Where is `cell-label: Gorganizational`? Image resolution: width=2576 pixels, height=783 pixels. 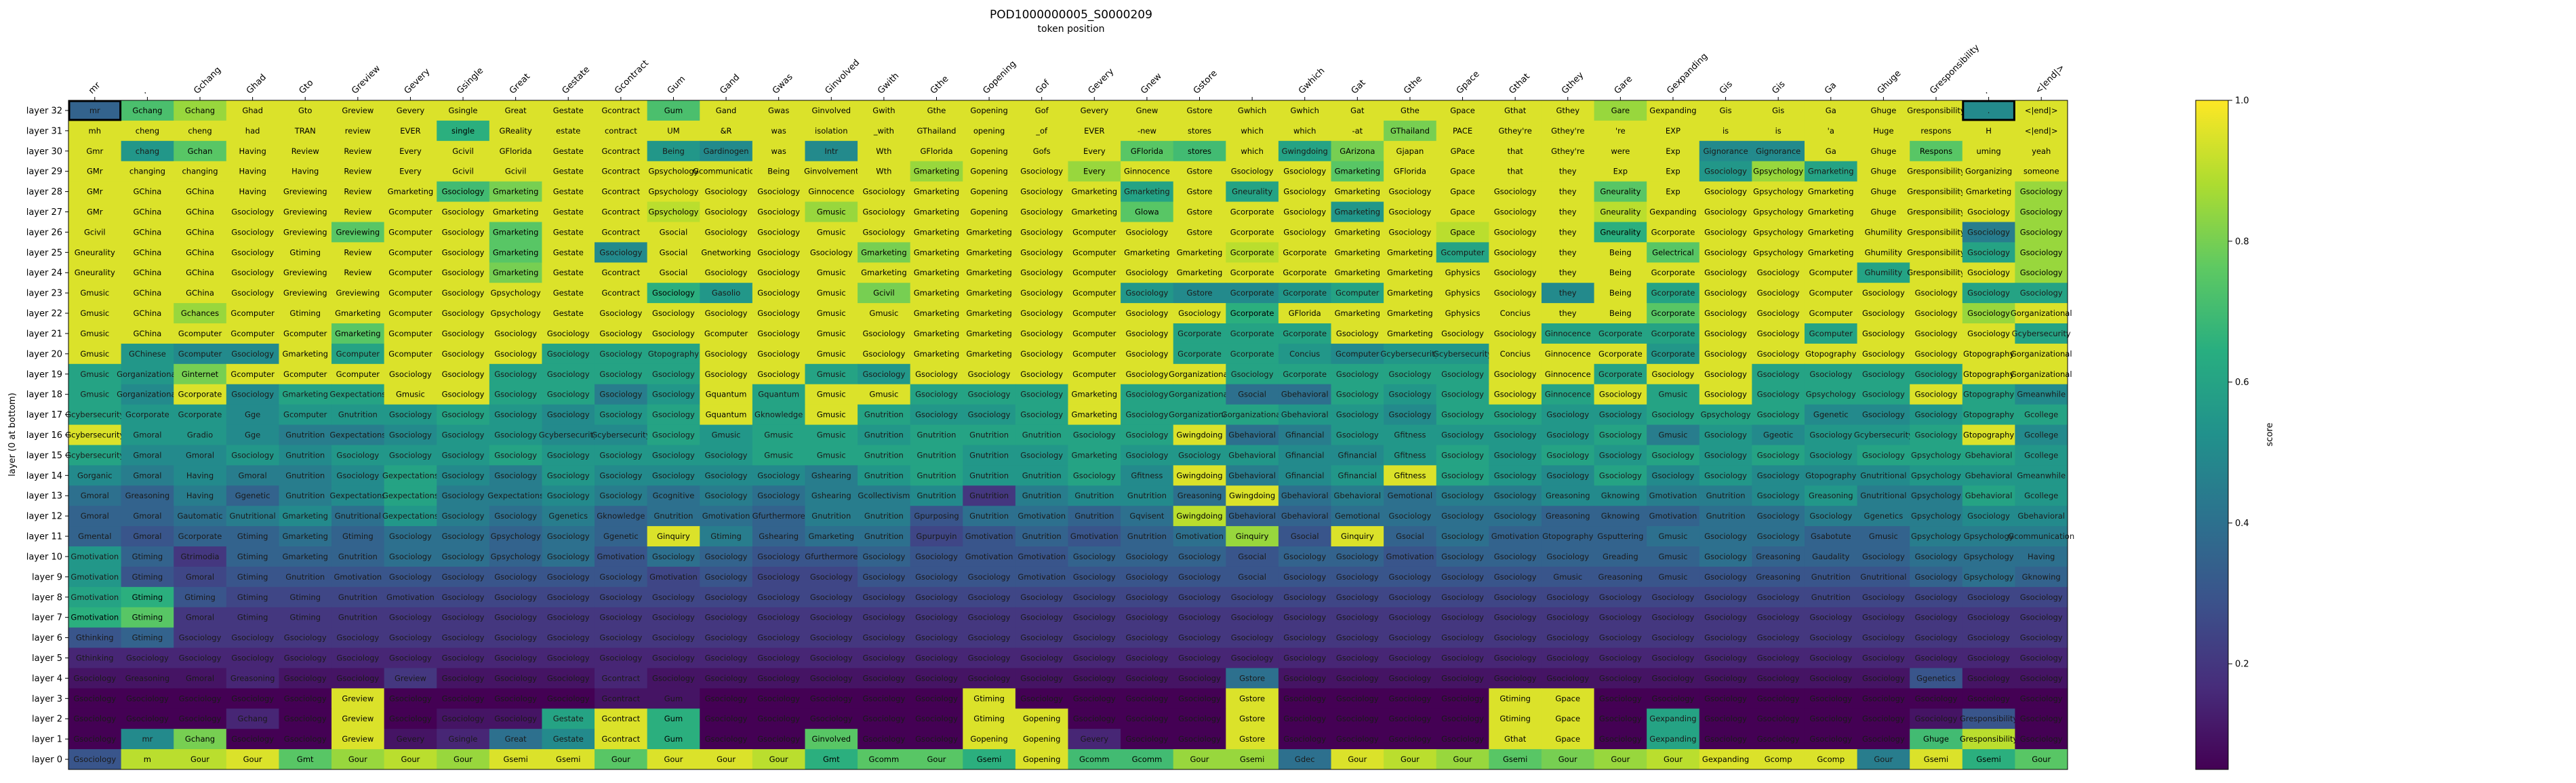
cell-label: Gorganizational is located at coordinates (2041, 313).